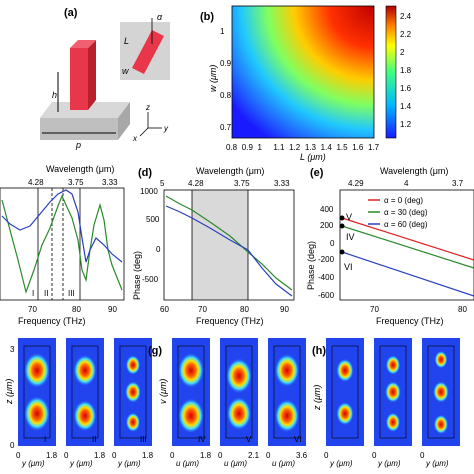  What do you see at coordinates (313, 157) in the screenshot?
I see `heatmap-xlabel: L (μm)` at bounding box center [313, 157].